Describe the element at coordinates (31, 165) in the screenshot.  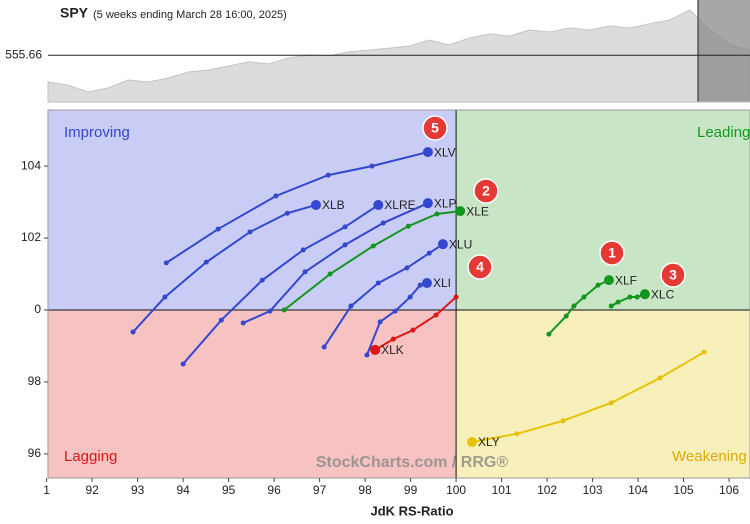
I see `y-tick-label: 104` at that location.